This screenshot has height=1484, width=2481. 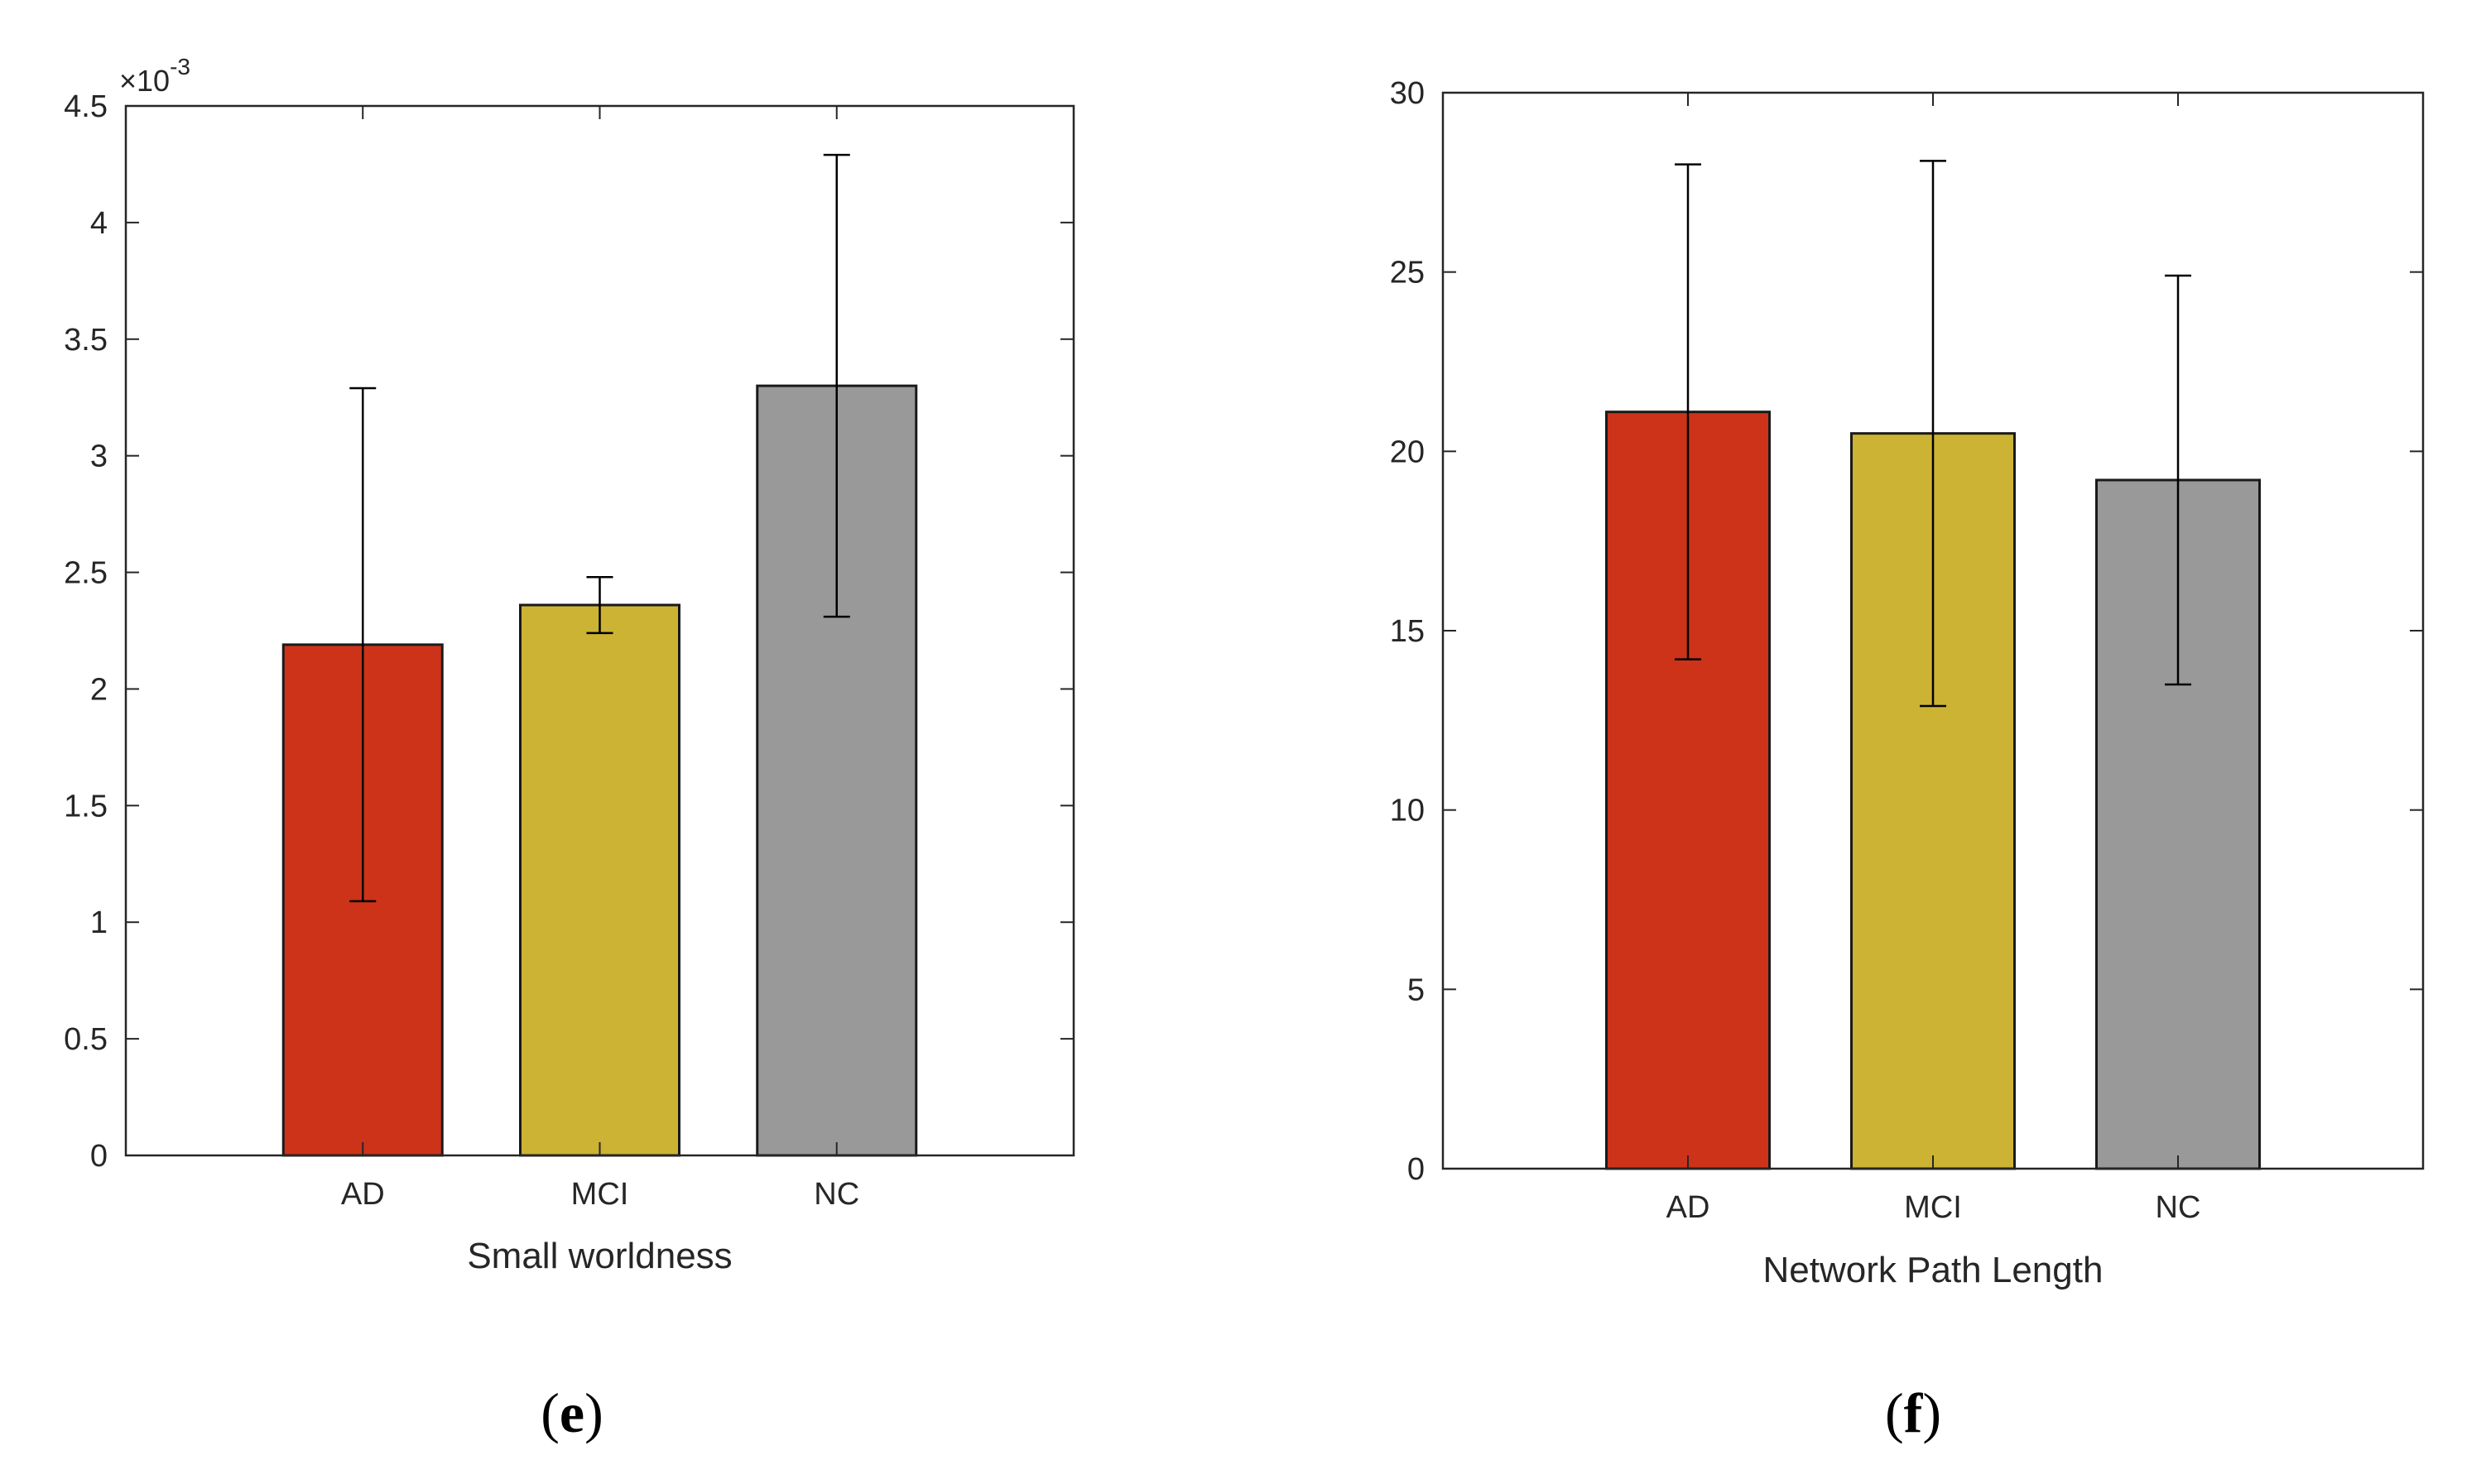 I want to click on panel-caption: (e), so click(x=572, y=1412).